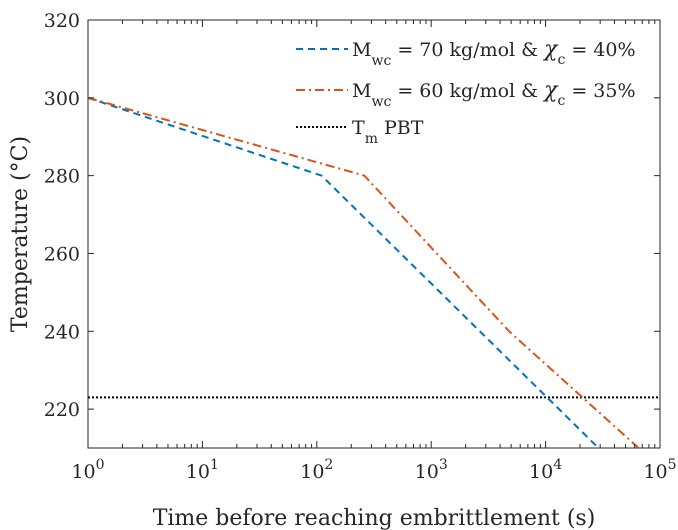 The image size is (678, 530). I want to click on x-tick-label: 10², so click(316, 470).